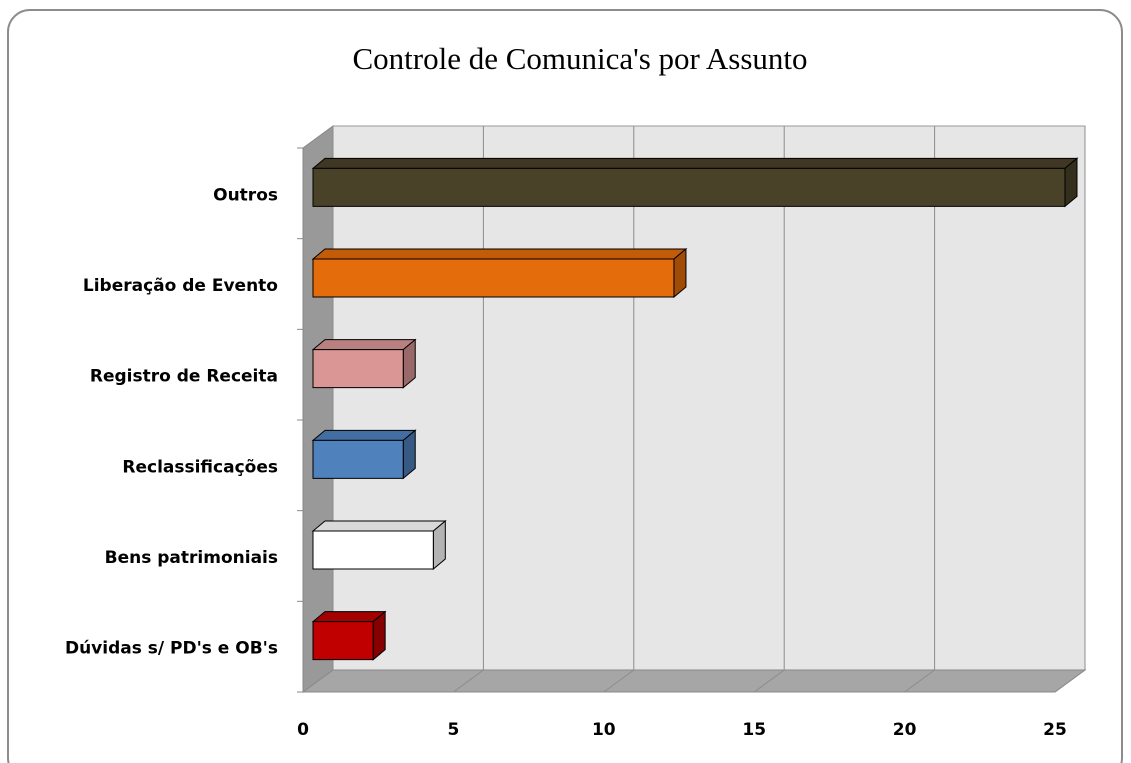  I want to click on x-tick-label: 25, so click(1055, 730).